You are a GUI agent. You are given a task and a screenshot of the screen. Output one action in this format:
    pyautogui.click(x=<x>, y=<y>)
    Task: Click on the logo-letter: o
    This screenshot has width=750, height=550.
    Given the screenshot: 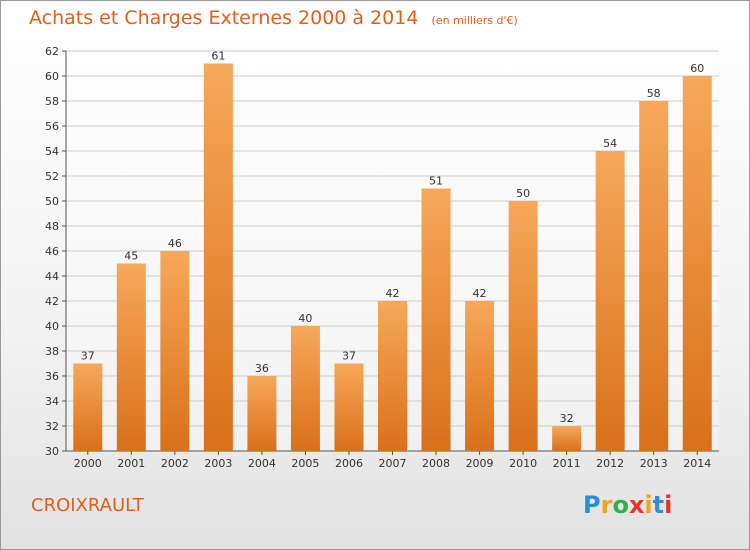 What is the action you would take?
    pyautogui.click(x=620, y=505)
    